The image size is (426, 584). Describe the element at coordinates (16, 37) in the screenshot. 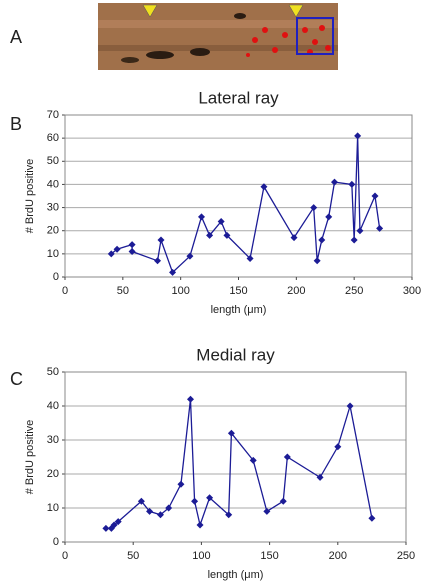

I see `panel-label: A` at that location.